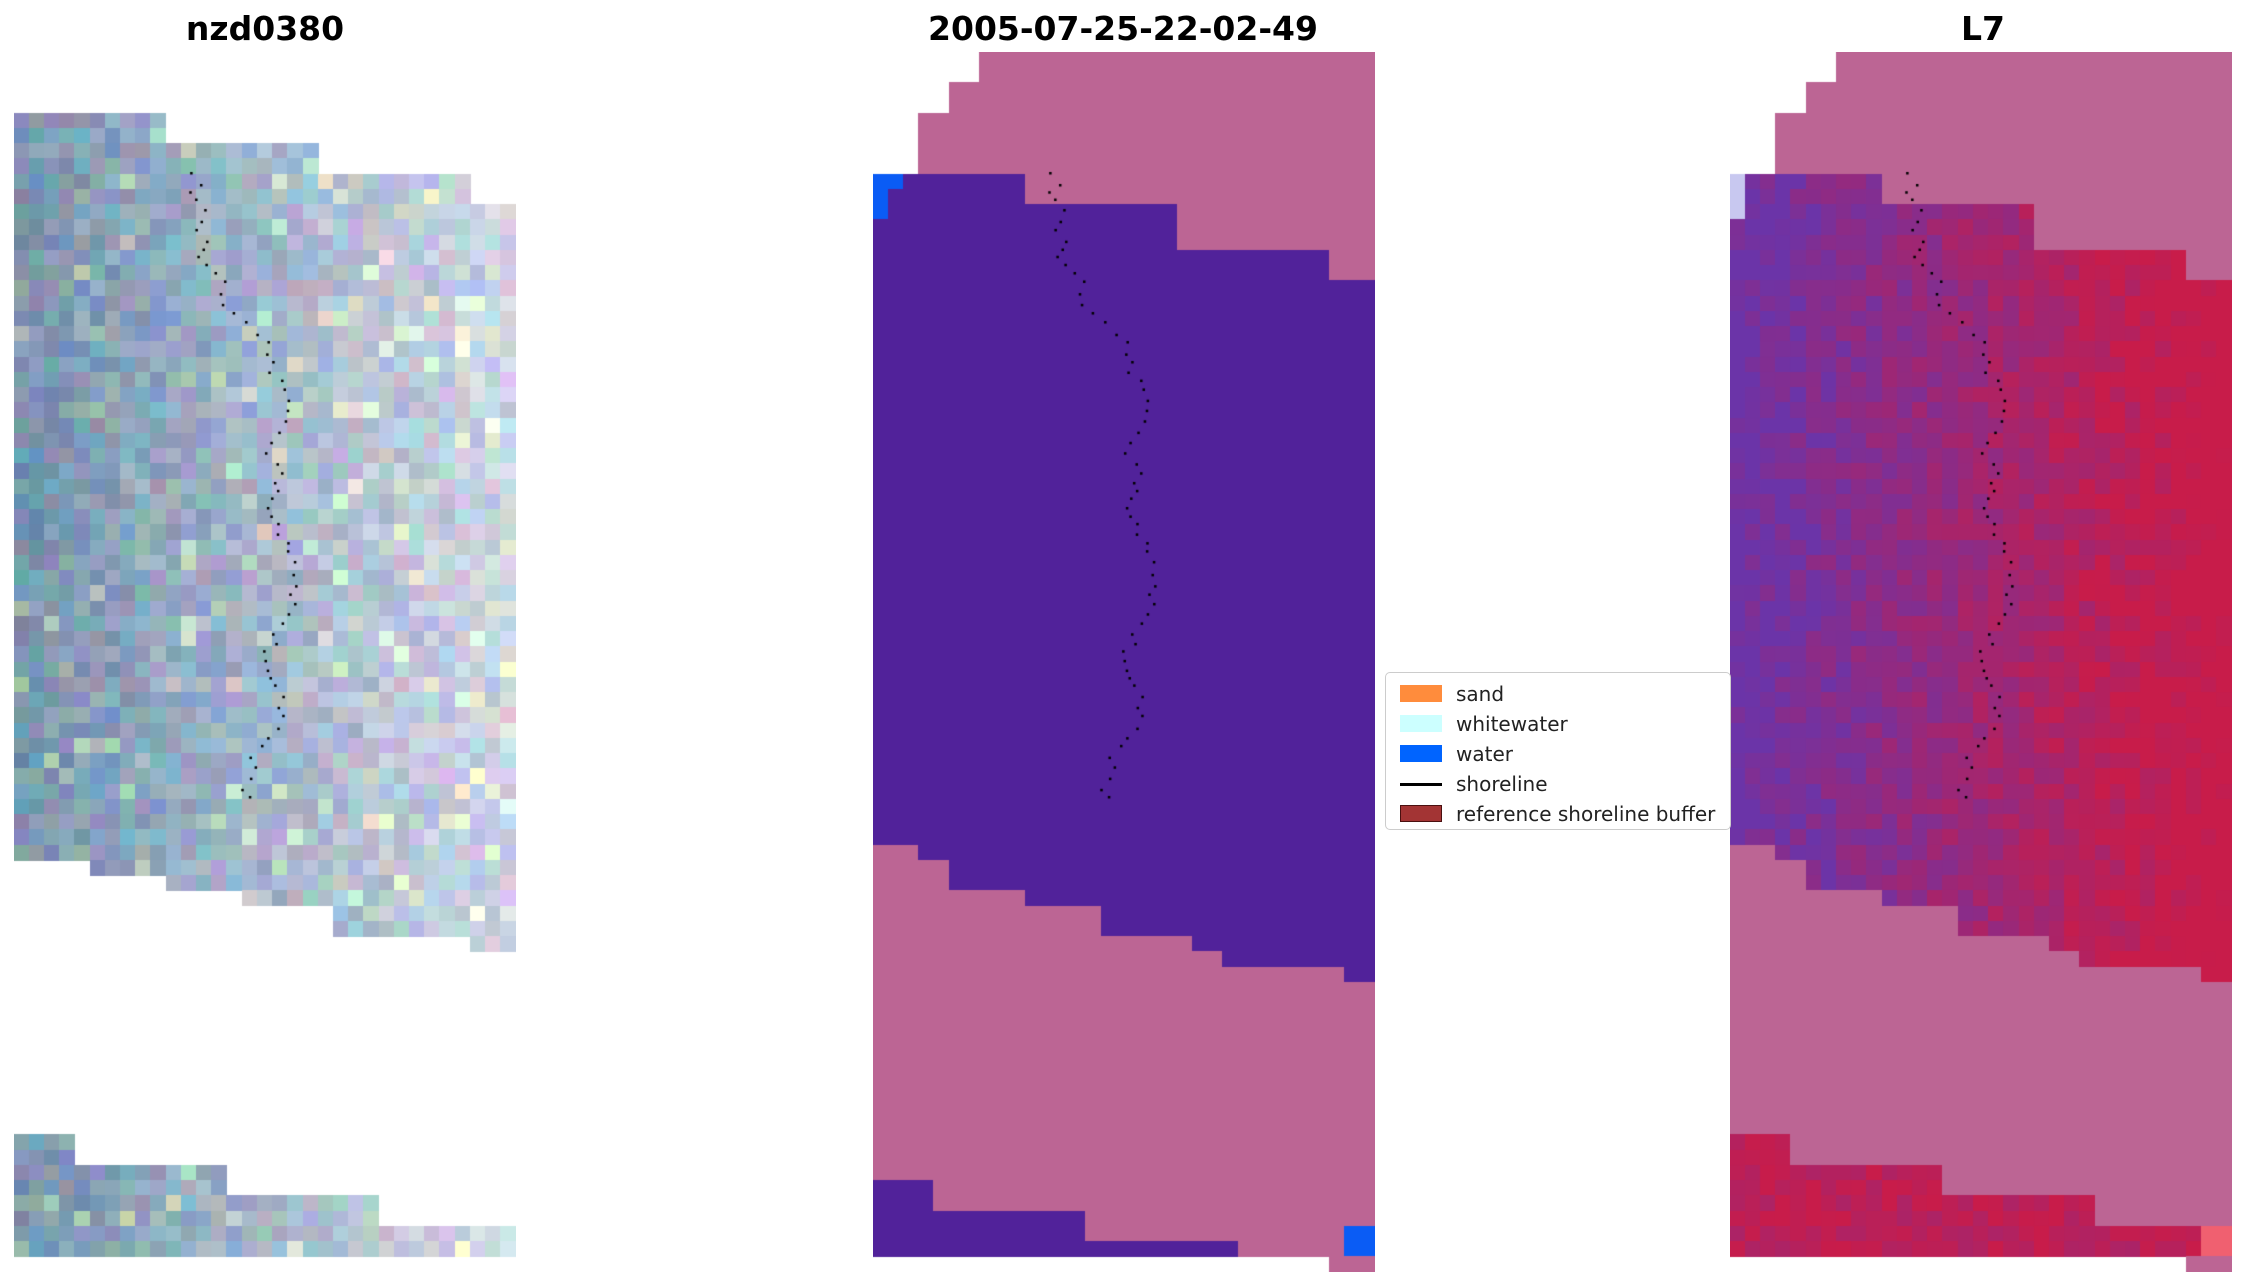 This screenshot has width=2246, height=1283. Describe the element at coordinates (1562, 754) in the screenshot. I see `legend-item-water: water` at that location.